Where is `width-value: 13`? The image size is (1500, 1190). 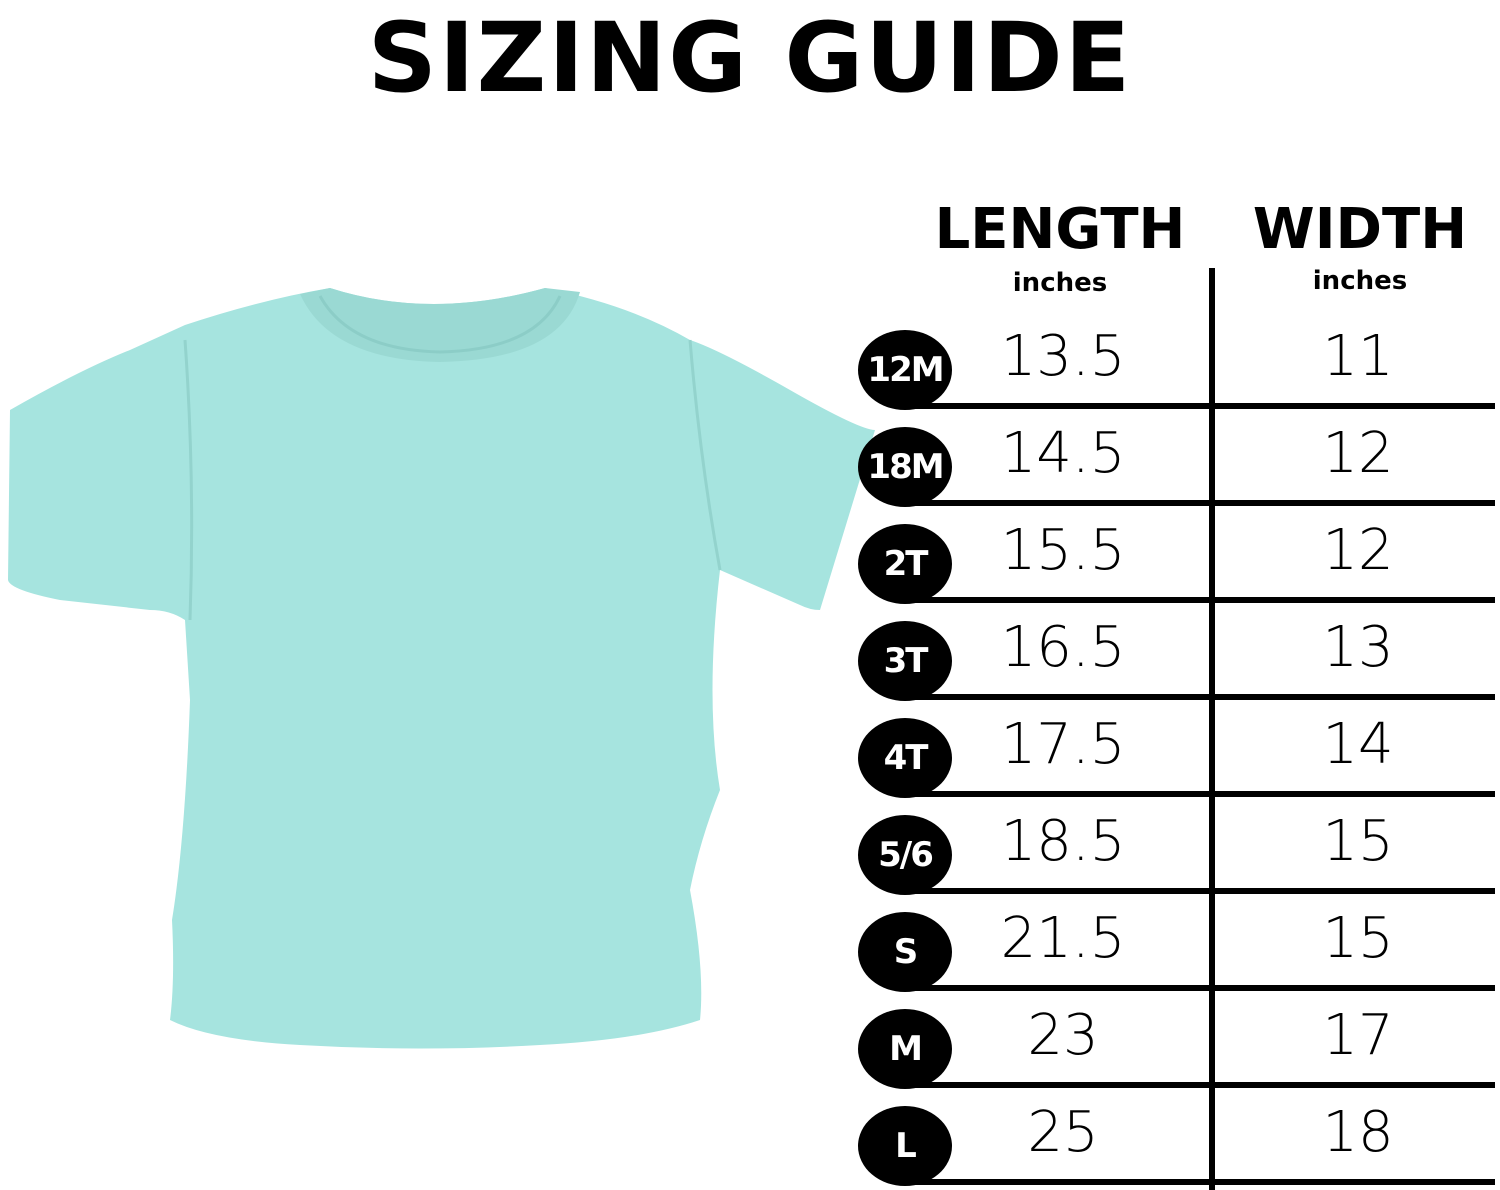
width-value: 13 is located at coordinates (1358, 647).